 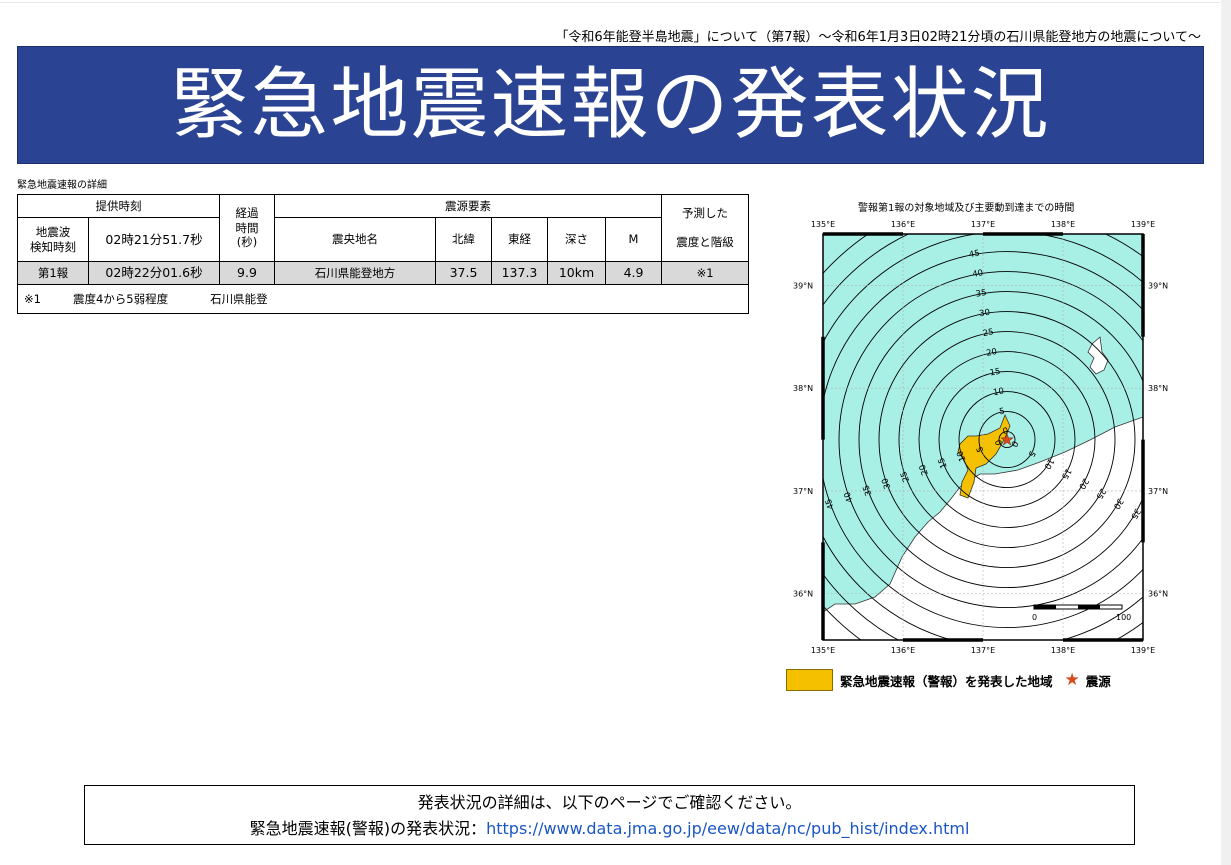 What do you see at coordinates (823, 650) in the screenshot?
I see `lon-label-bottom-0: 135°E` at bounding box center [823, 650].